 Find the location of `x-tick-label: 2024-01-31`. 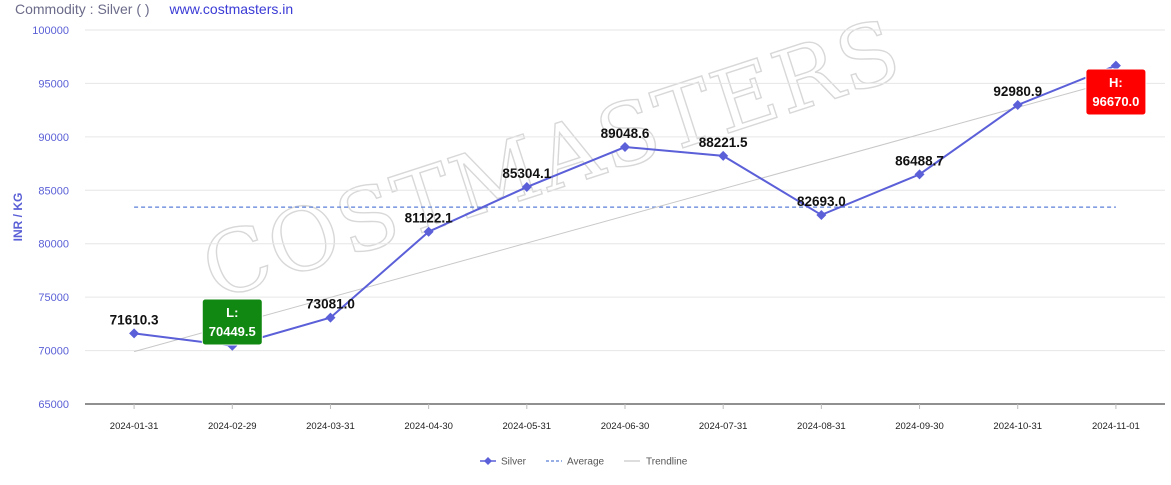

x-tick-label: 2024-01-31 is located at coordinates (134, 426).